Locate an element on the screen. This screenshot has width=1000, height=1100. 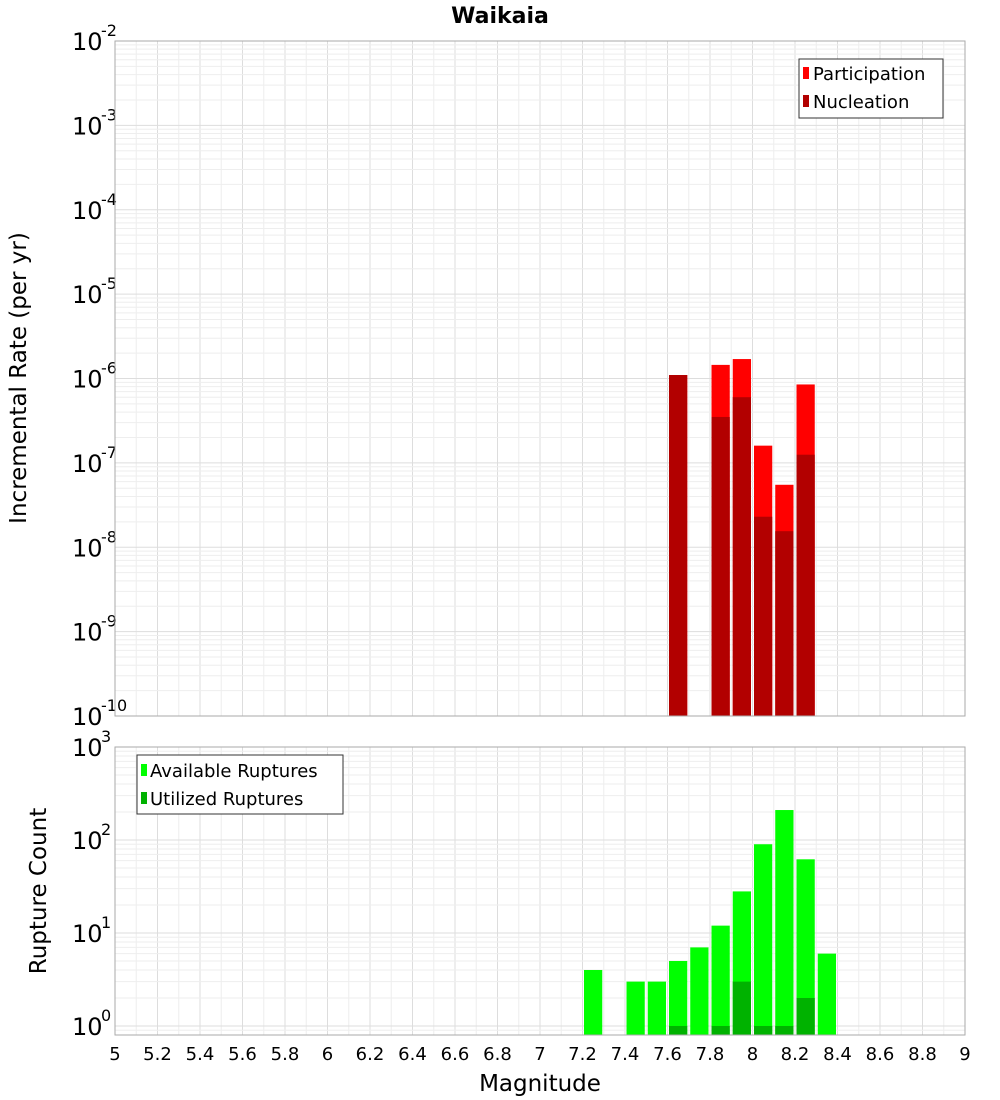
x-tick-label: 9 is located at coordinates (964, 1054).